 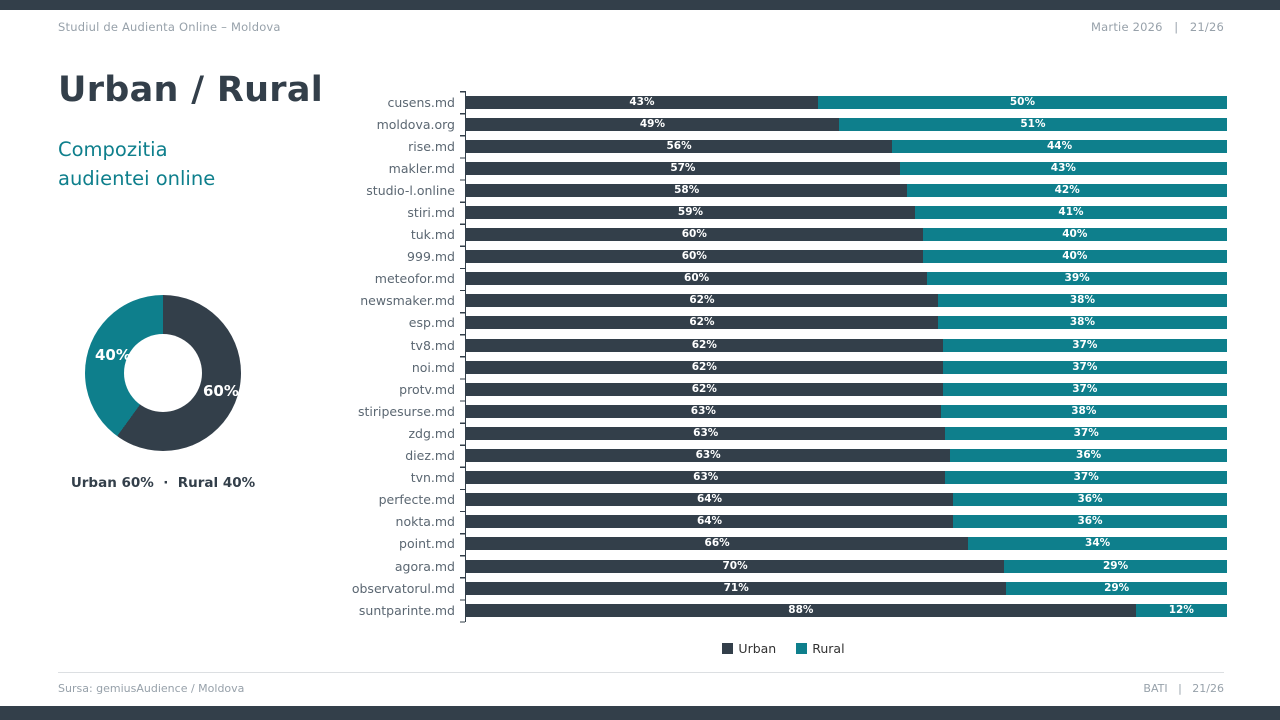 What do you see at coordinates (1077, 279) in the screenshot?
I see `bar-segment-rural: 39%` at bounding box center [1077, 279].